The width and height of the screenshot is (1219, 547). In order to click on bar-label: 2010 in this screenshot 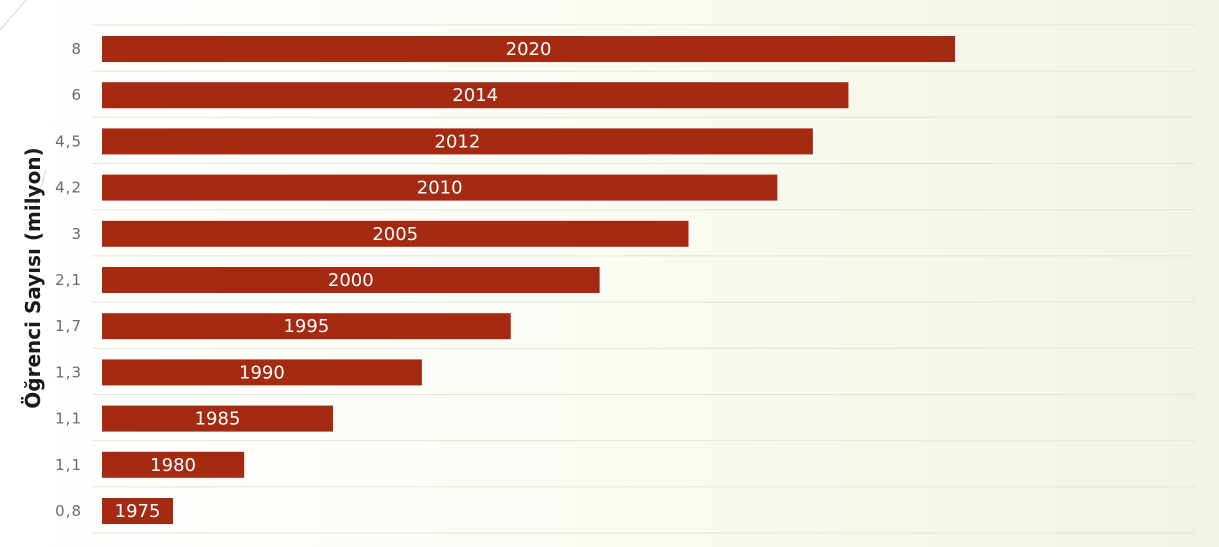, I will do `click(440, 188)`.